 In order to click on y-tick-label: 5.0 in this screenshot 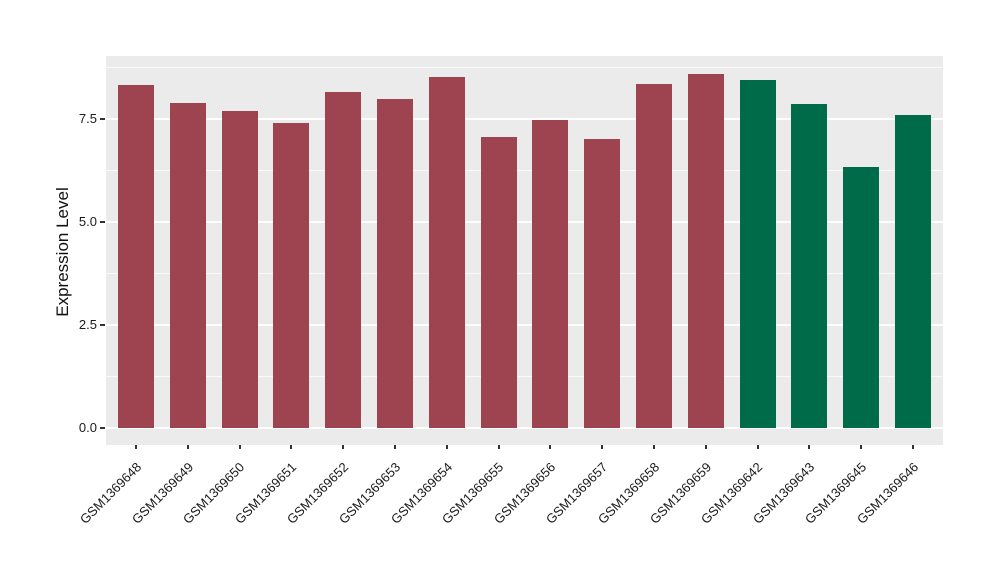, I will do `click(87, 221)`.